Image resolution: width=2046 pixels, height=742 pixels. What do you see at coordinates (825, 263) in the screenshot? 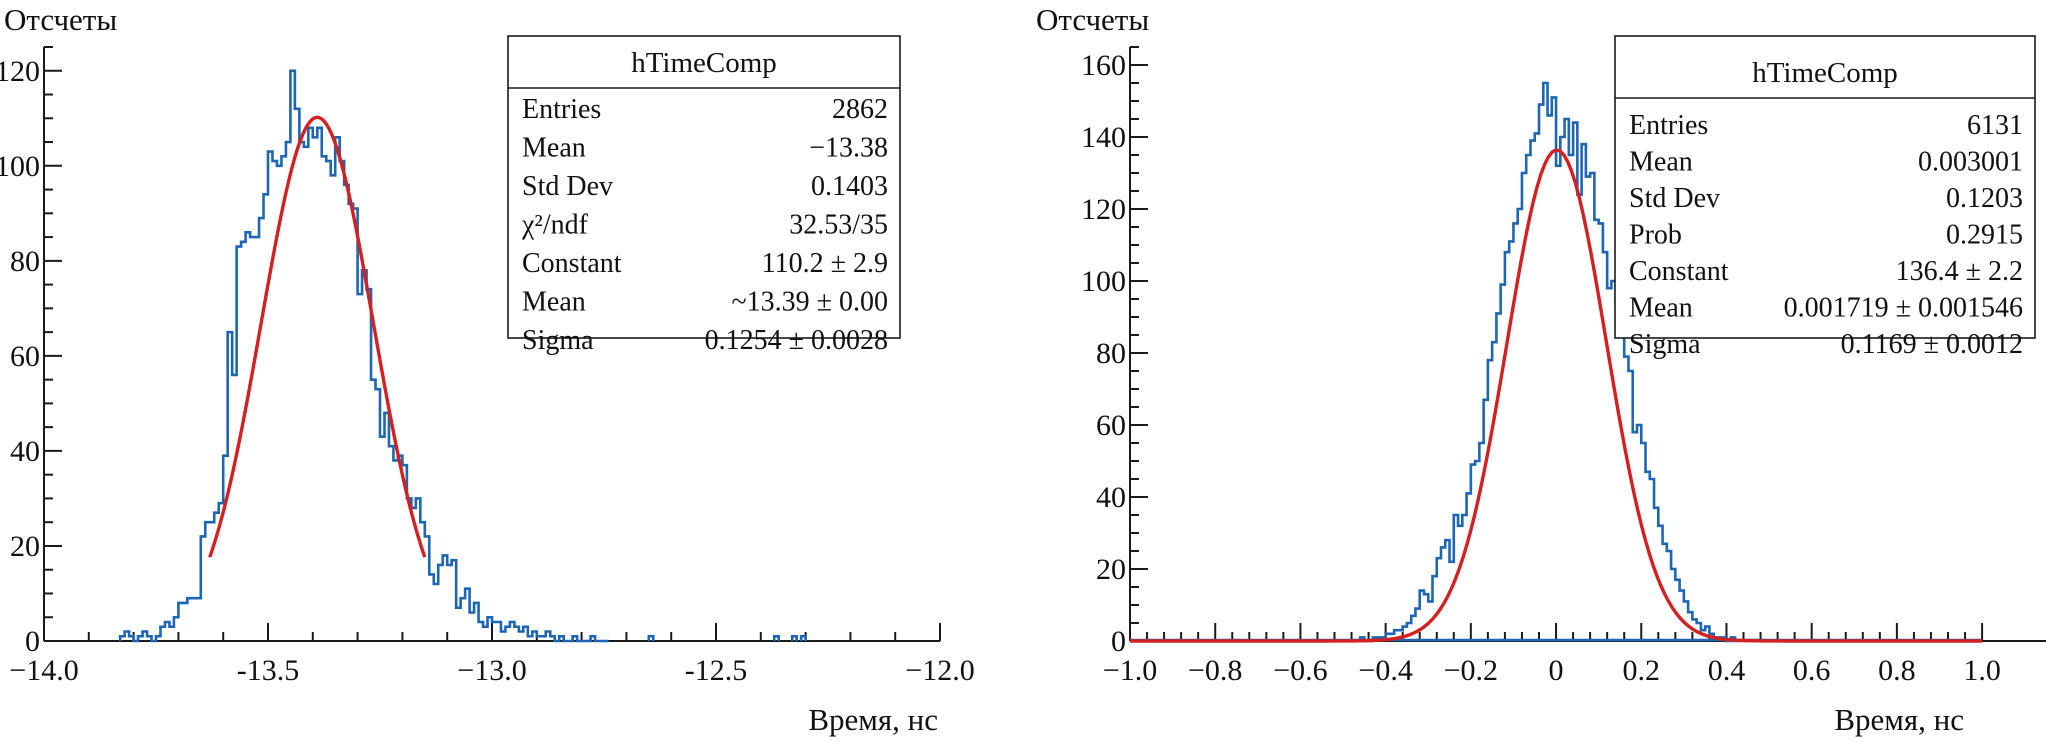
I see `stats-row-value: 110.2 ± 2.9` at bounding box center [825, 263].